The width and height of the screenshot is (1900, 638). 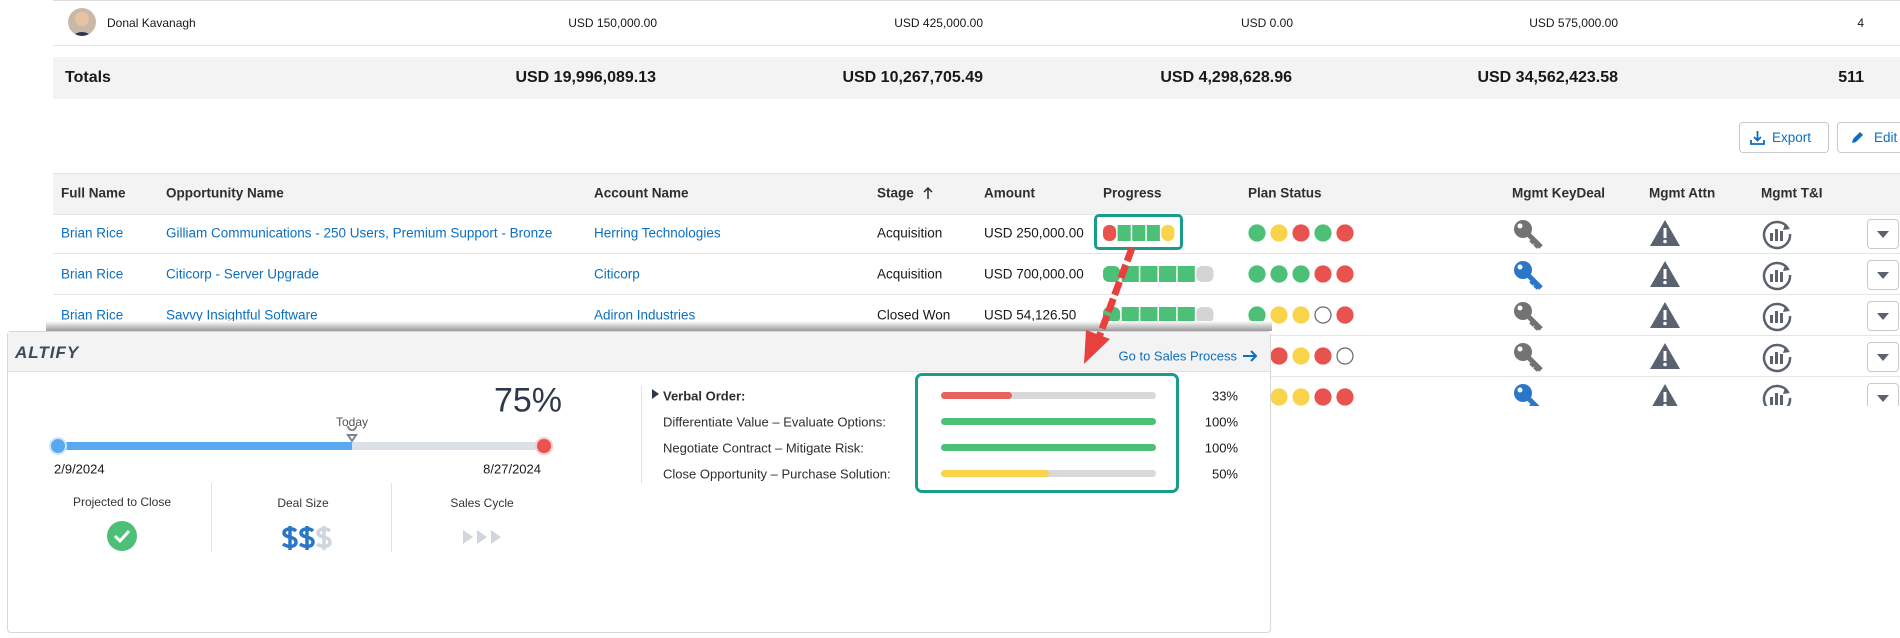 I want to click on start-date: 2/9/2024, so click(x=79, y=469).